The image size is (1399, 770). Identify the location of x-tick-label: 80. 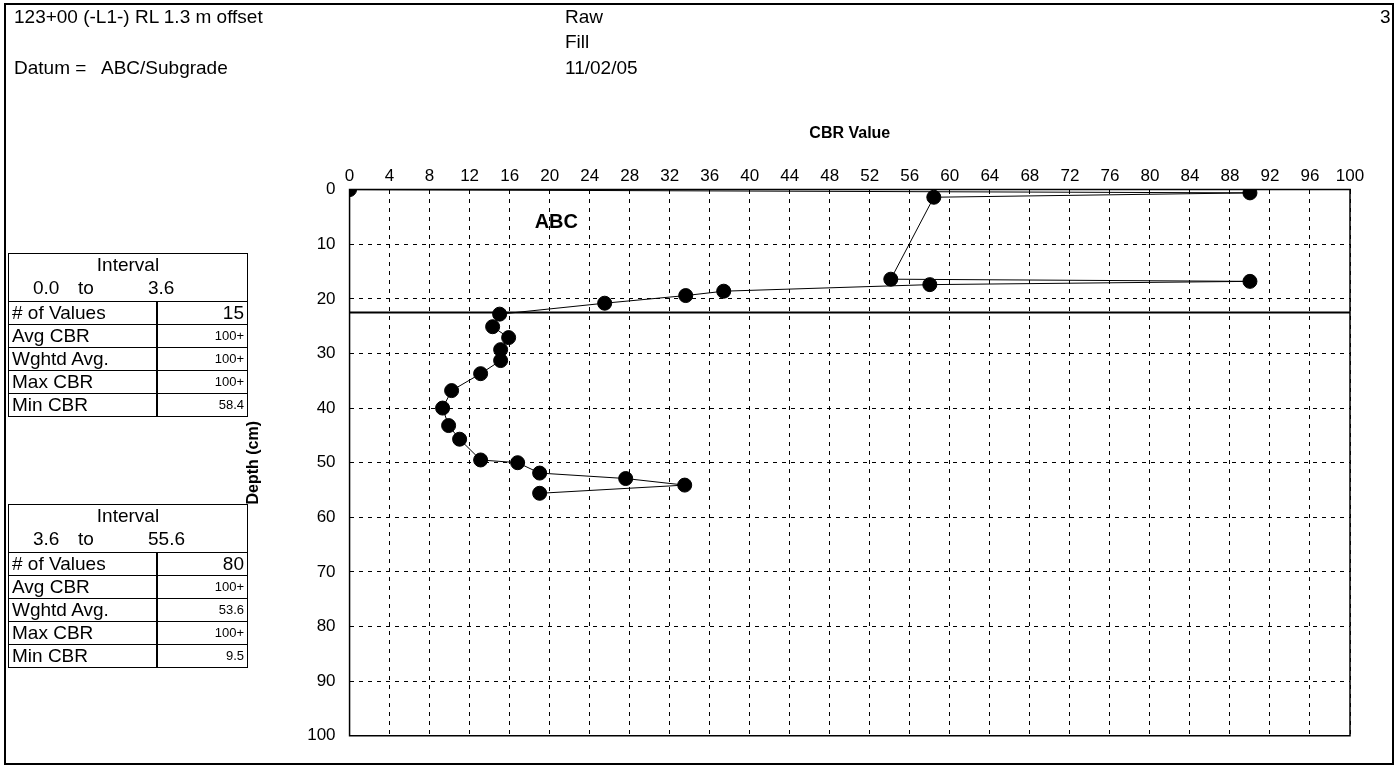
(1150, 176).